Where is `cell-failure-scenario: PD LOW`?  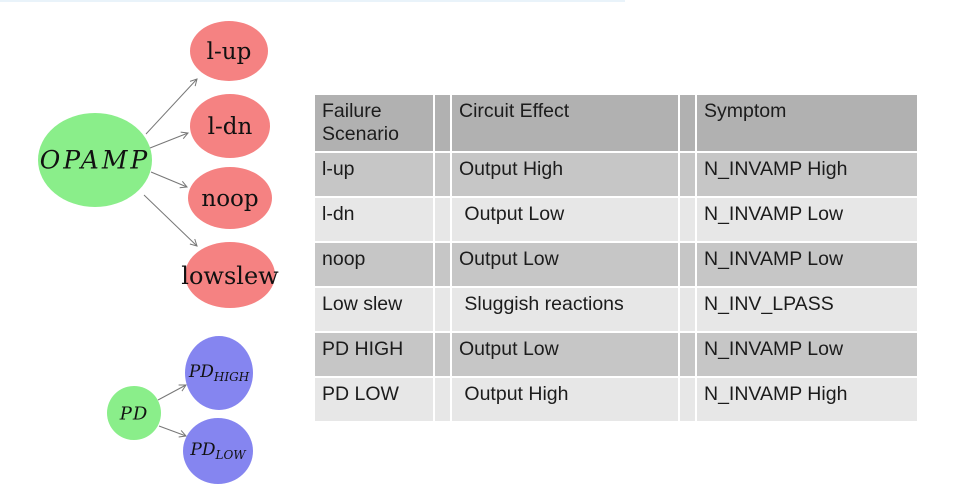 cell-failure-scenario: PD LOW is located at coordinates (374, 399).